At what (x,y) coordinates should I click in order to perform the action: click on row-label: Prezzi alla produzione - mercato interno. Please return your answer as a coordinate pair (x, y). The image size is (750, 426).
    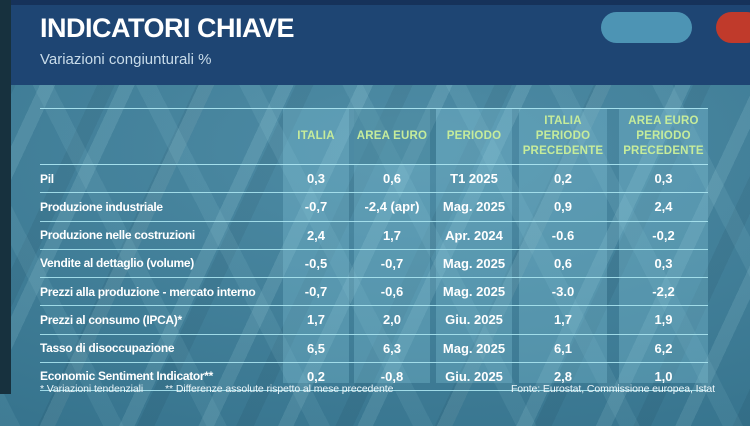
    Looking at the image, I should click on (148, 291).